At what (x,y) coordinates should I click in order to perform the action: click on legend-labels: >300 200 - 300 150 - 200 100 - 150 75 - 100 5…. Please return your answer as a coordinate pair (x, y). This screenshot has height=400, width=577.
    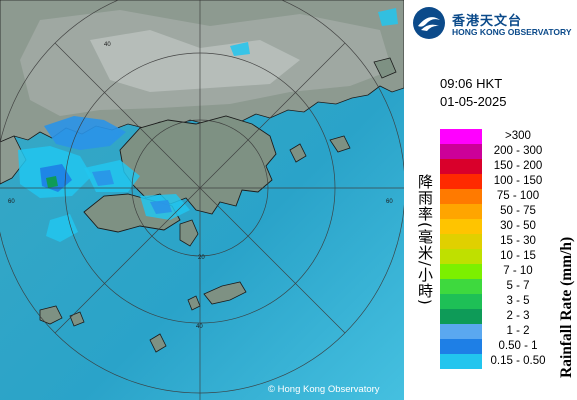
    Looking at the image, I should click on (518, 249).